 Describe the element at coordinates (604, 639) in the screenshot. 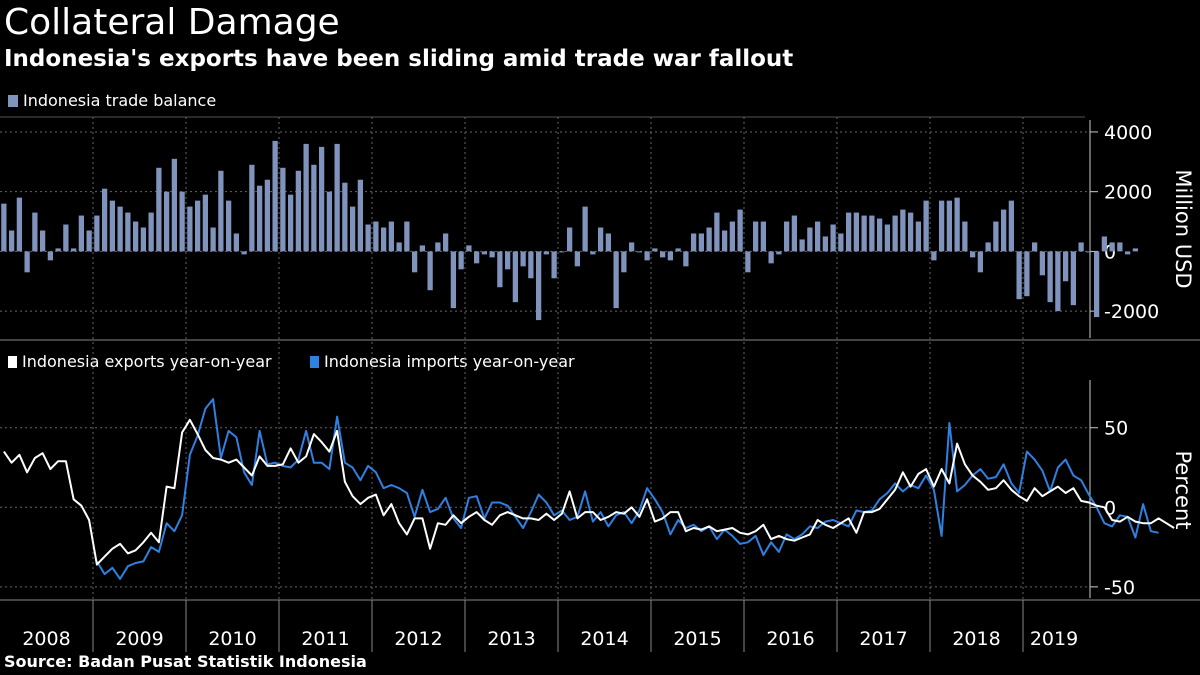

I see `x-tick-label-year: 2014` at that location.